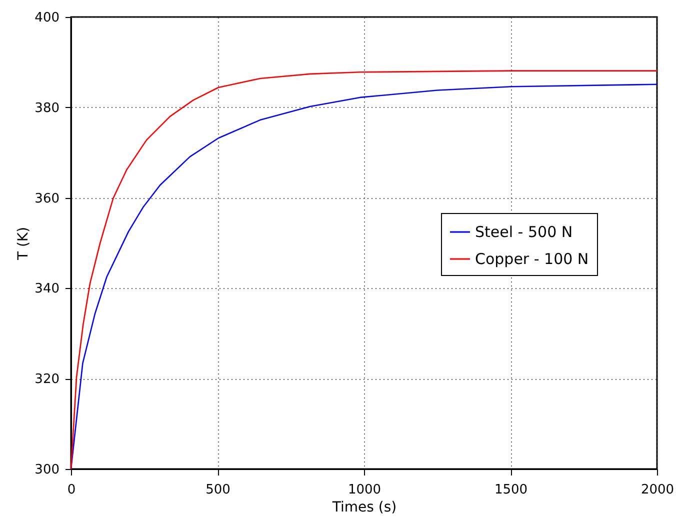 This screenshot has height=518, width=676. What do you see at coordinates (524, 232) in the screenshot?
I see `legend-label: Steel - 500 N` at bounding box center [524, 232].